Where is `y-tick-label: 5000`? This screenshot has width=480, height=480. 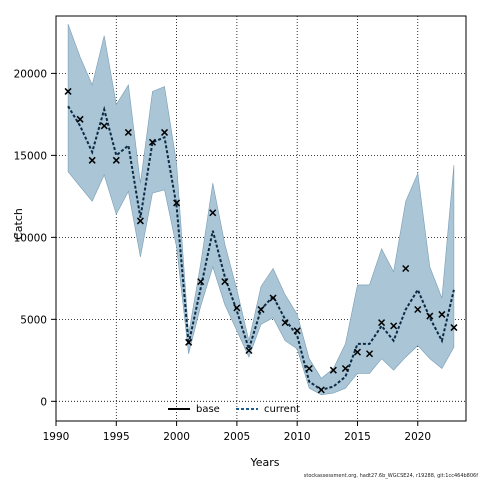
y-tick-label: 5000 is located at coordinates (33, 320).